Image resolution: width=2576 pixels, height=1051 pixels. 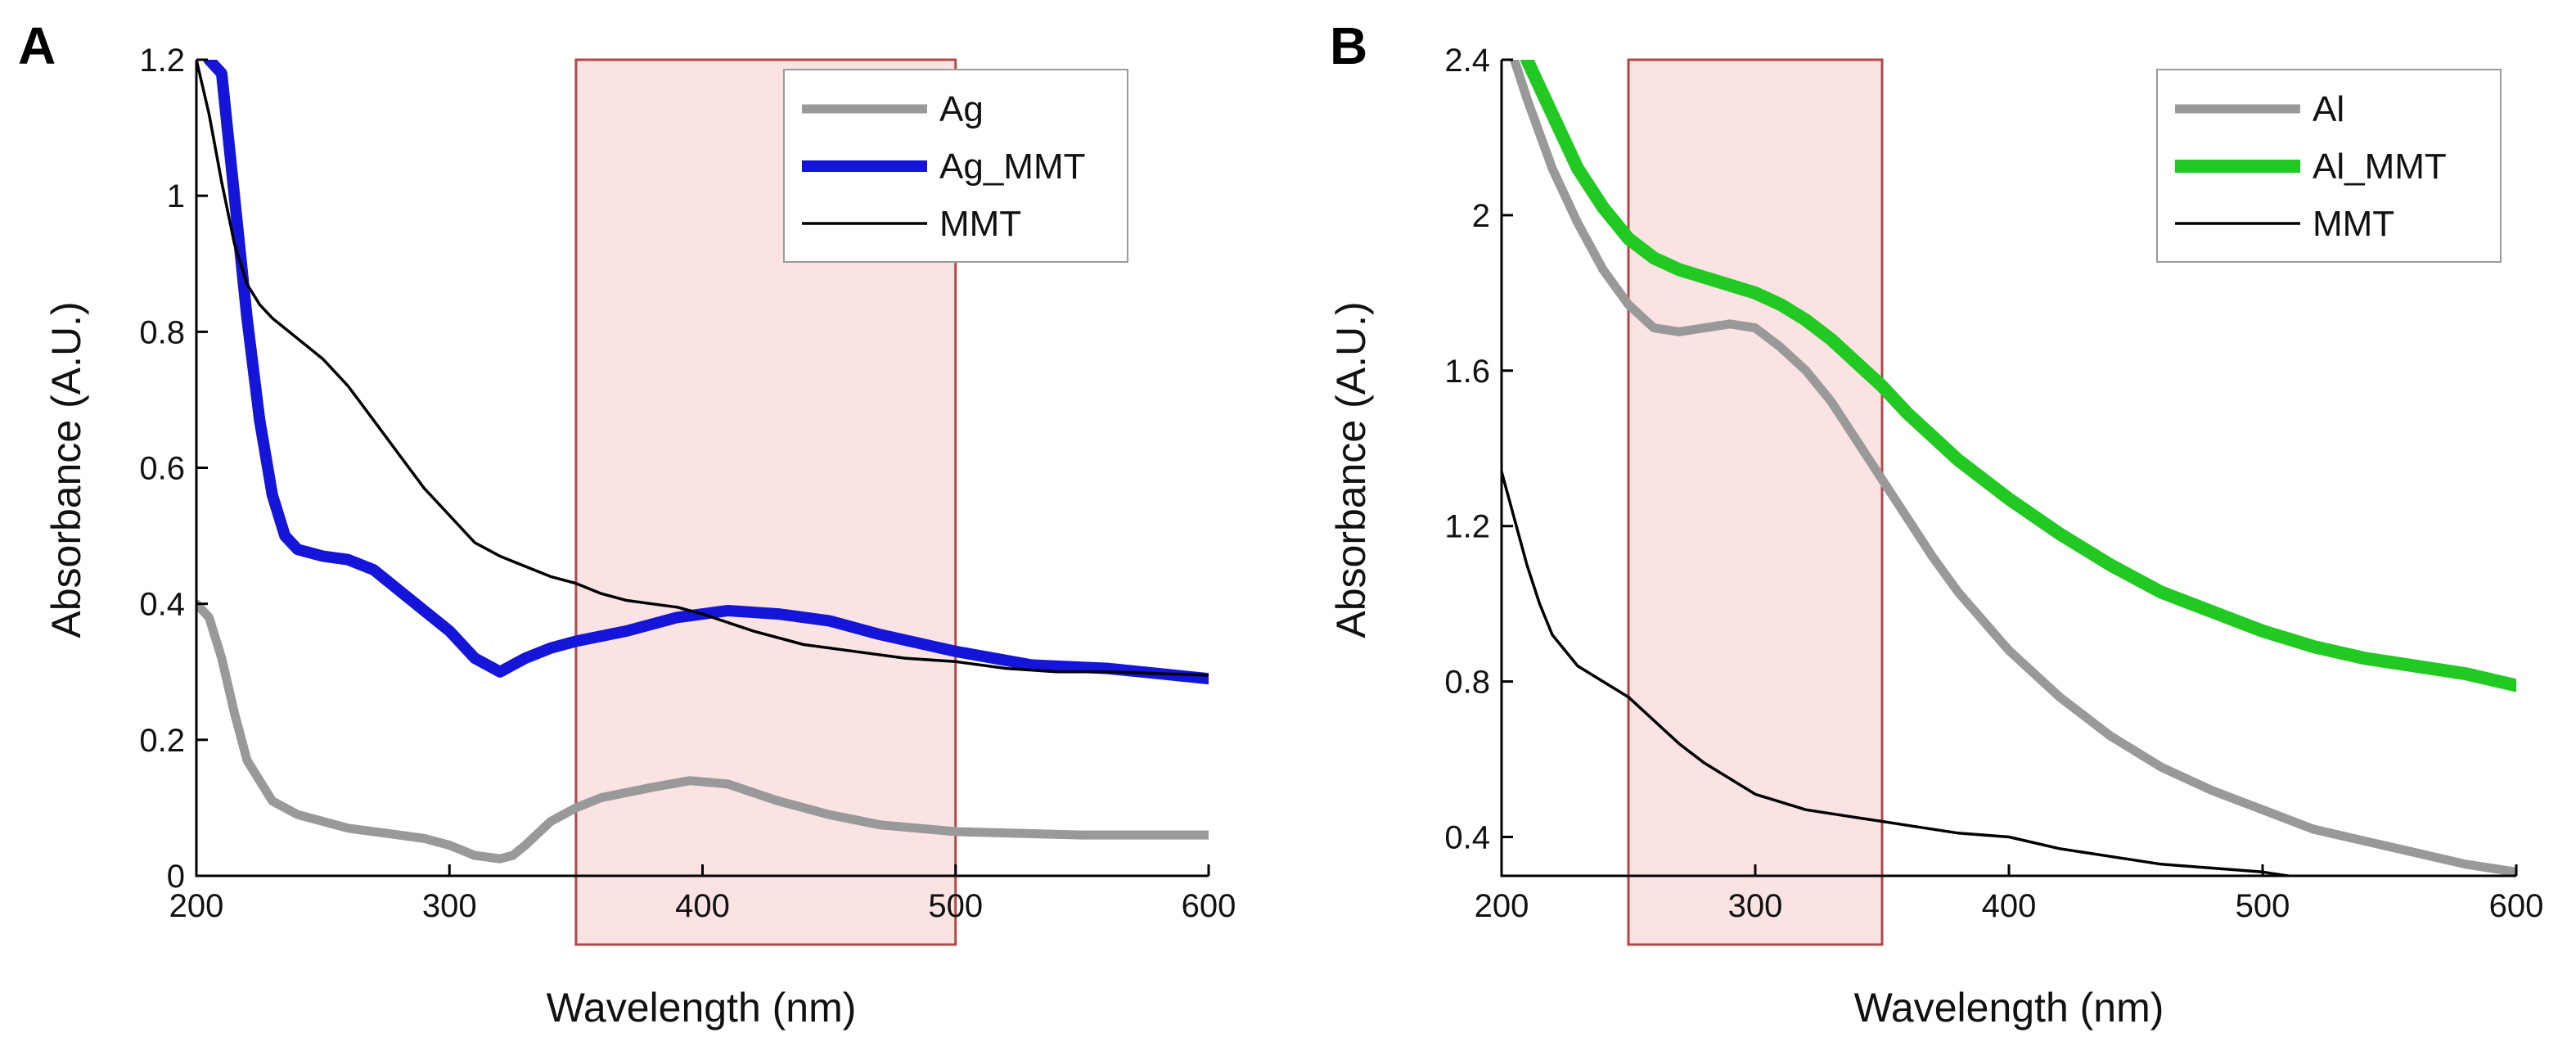 I want to click on legend-label: Ag, so click(x=961, y=109).